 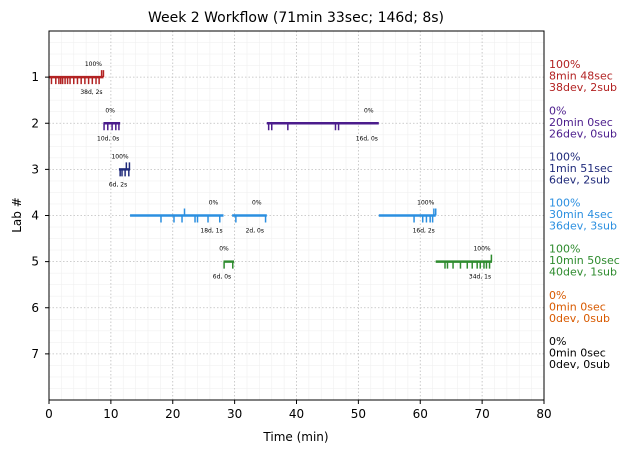 What do you see at coordinates (35, 123) in the screenshot?
I see `y-tick-label: 2` at bounding box center [35, 123].